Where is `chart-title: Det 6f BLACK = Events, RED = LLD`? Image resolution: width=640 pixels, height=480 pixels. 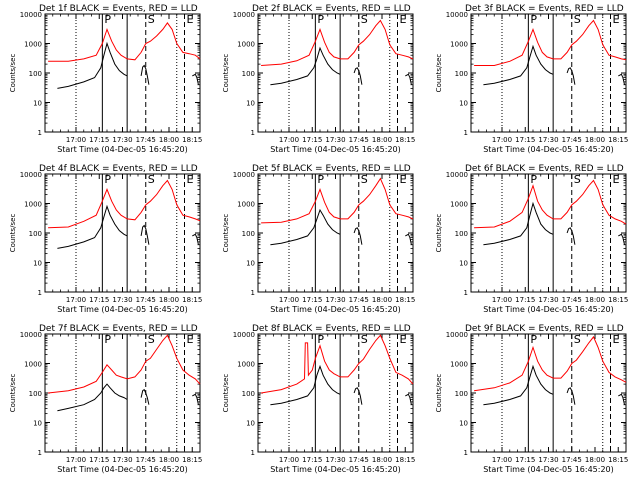 chart-title: Det 6f BLACK = Events, RED = LLD is located at coordinates (544, 169).